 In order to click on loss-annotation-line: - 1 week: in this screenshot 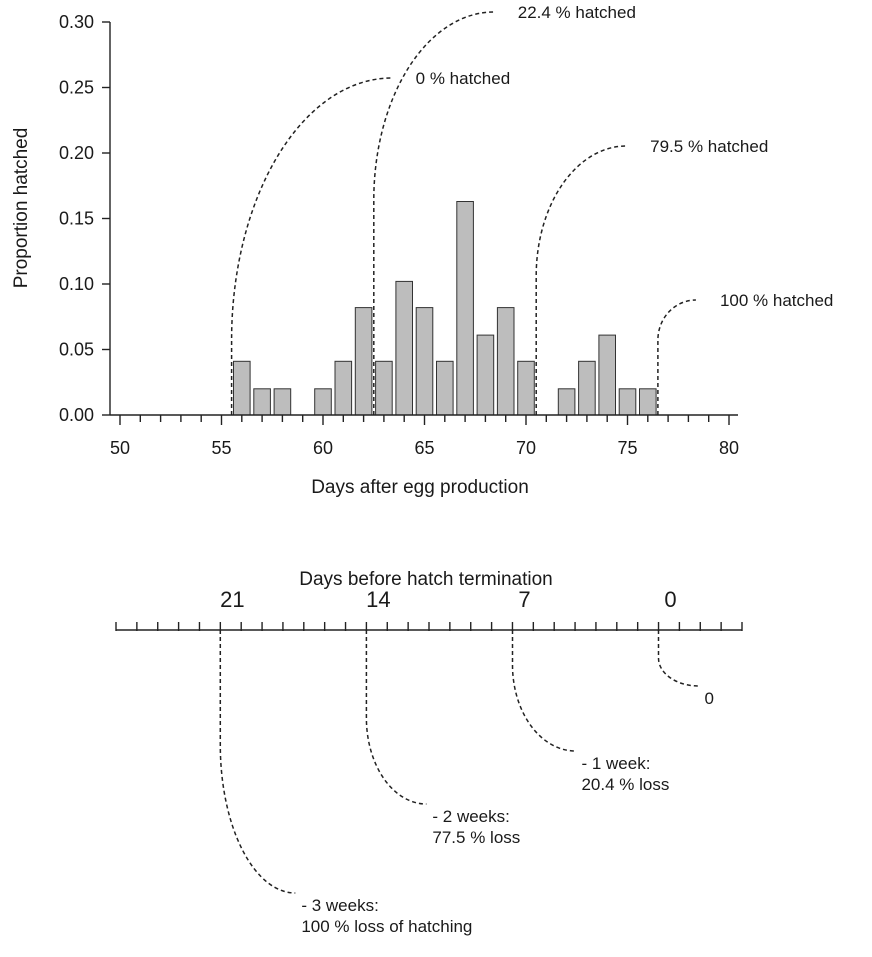, I will do `click(615, 763)`.